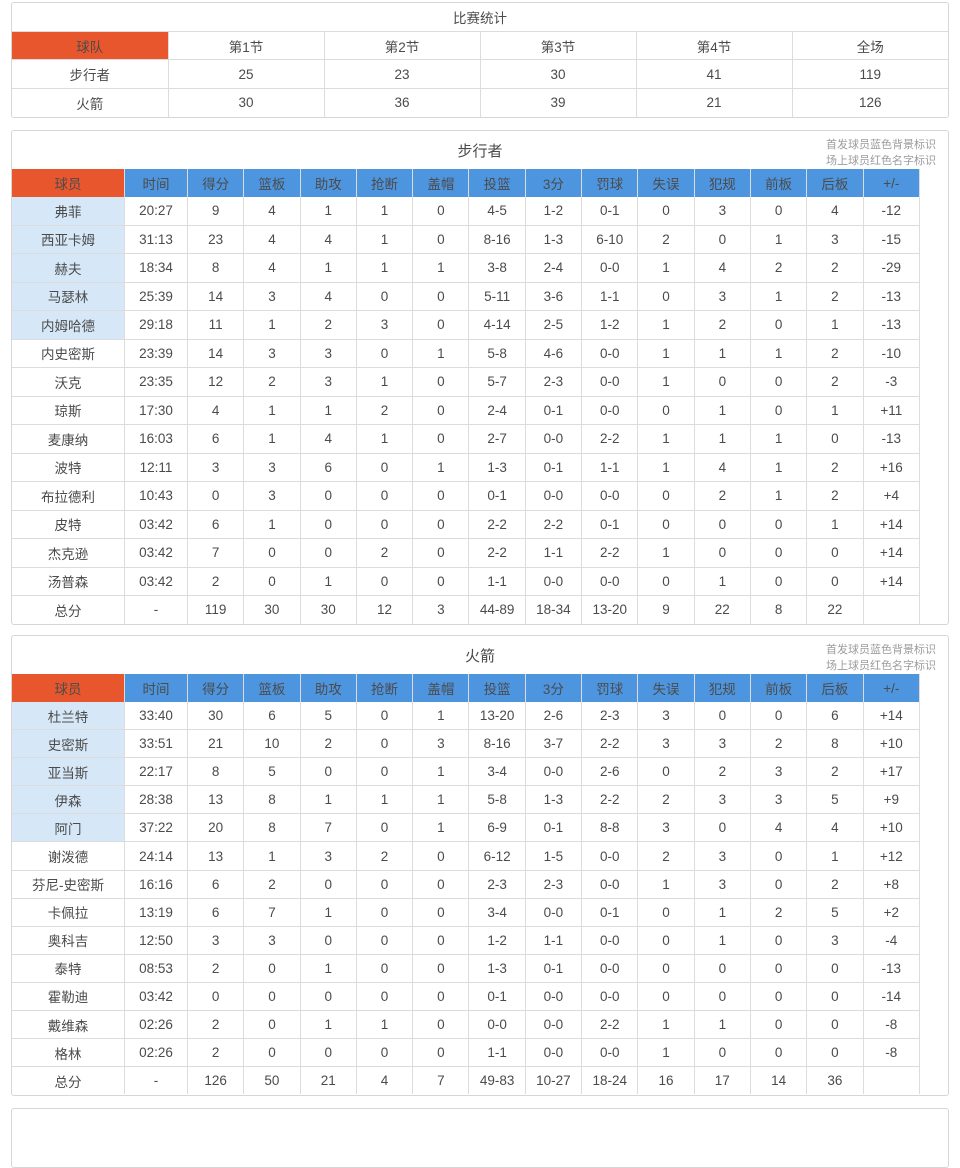  Describe the element at coordinates (156, 828) in the screenshot. I see `stat-cell: 37:22` at that location.